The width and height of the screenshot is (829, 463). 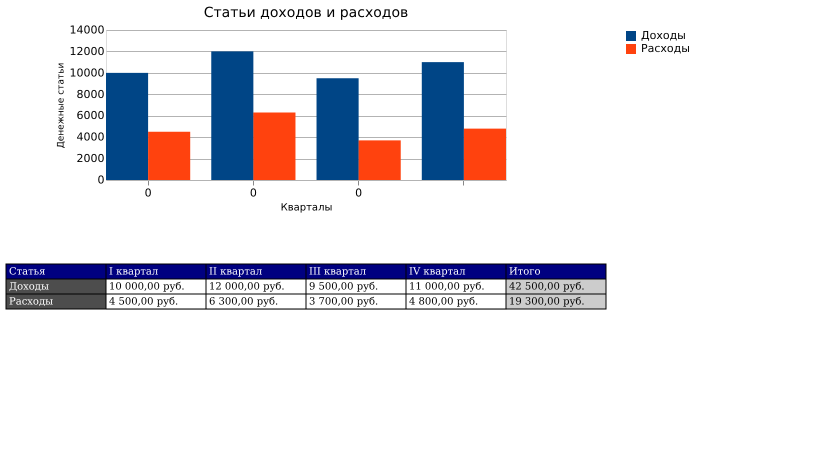 What do you see at coordinates (90, 137) in the screenshot?
I see `y-tick-label: 4000` at bounding box center [90, 137].